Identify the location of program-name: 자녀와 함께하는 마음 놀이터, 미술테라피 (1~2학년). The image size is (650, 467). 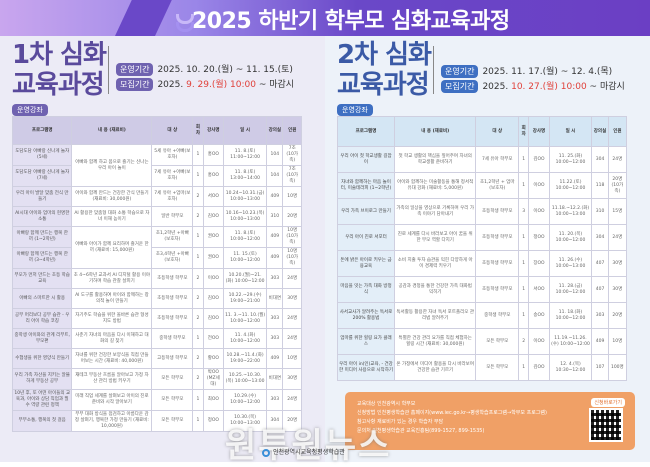
(366, 185).